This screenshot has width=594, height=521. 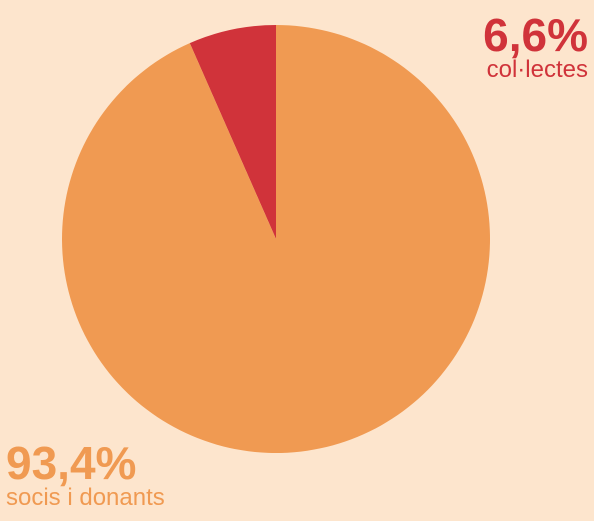 I want to click on slice-category-collectes: col·lectes, so click(x=537, y=69).